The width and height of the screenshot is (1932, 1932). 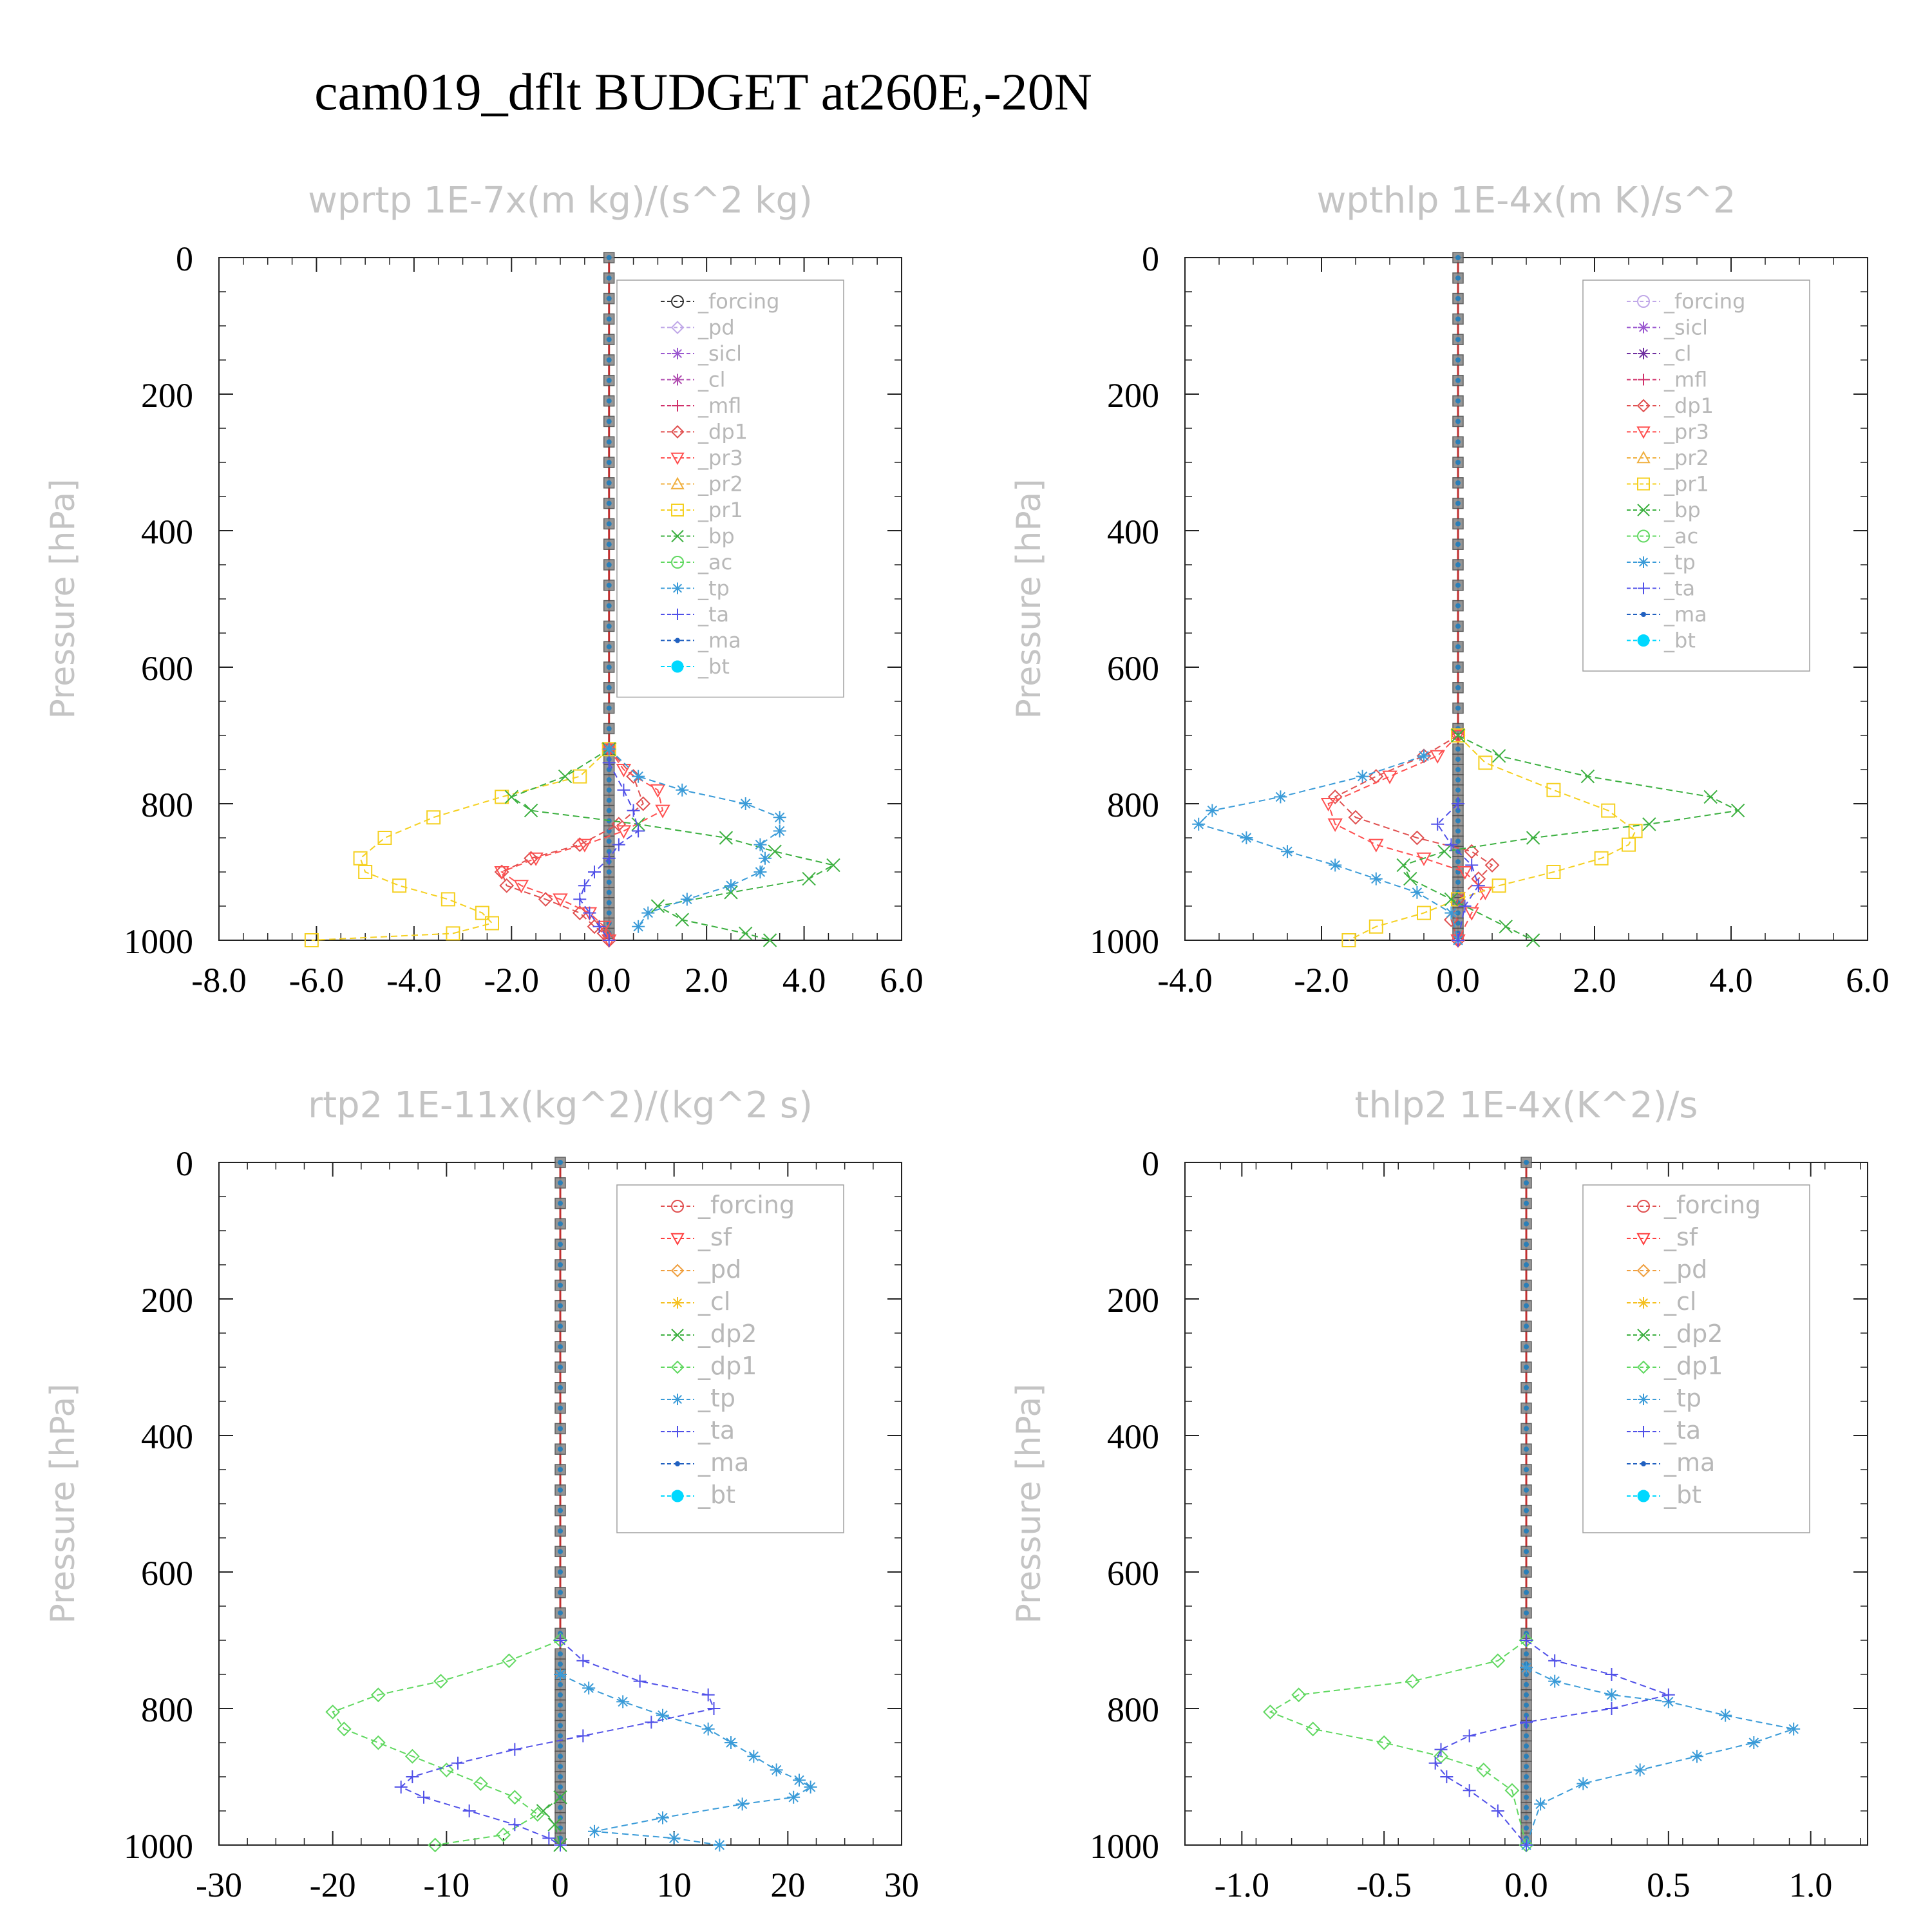 I want to click on x-tick-label: 30, so click(x=902, y=1885).